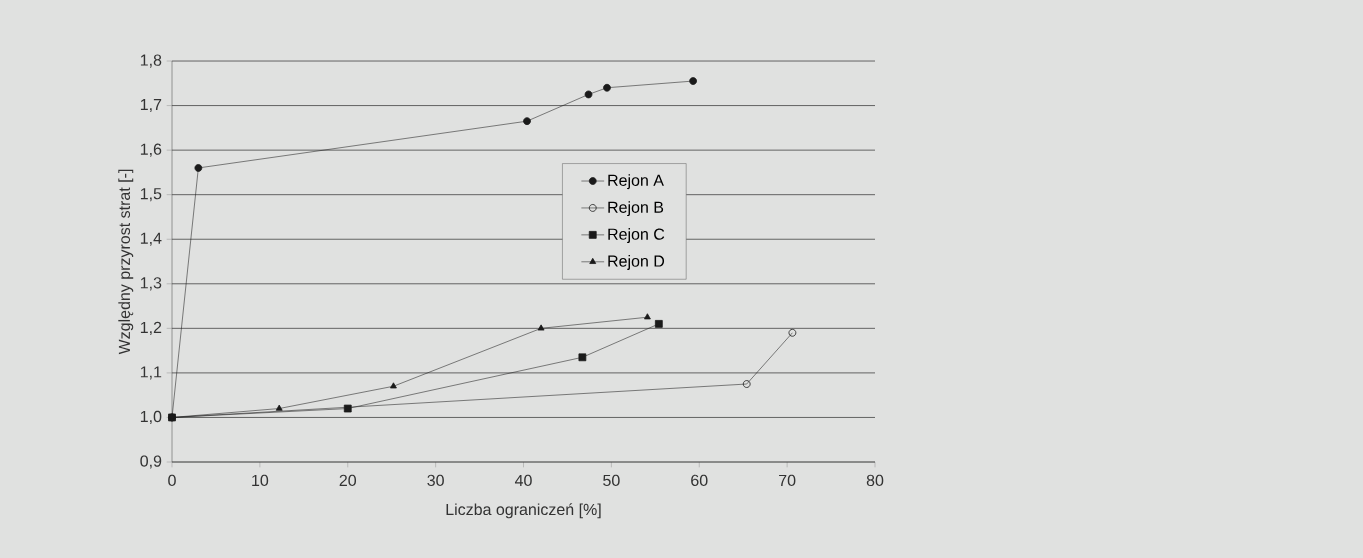 The height and width of the screenshot is (558, 1363). Describe the element at coordinates (523, 480) in the screenshot. I see `x-tick-label: 40` at that location.